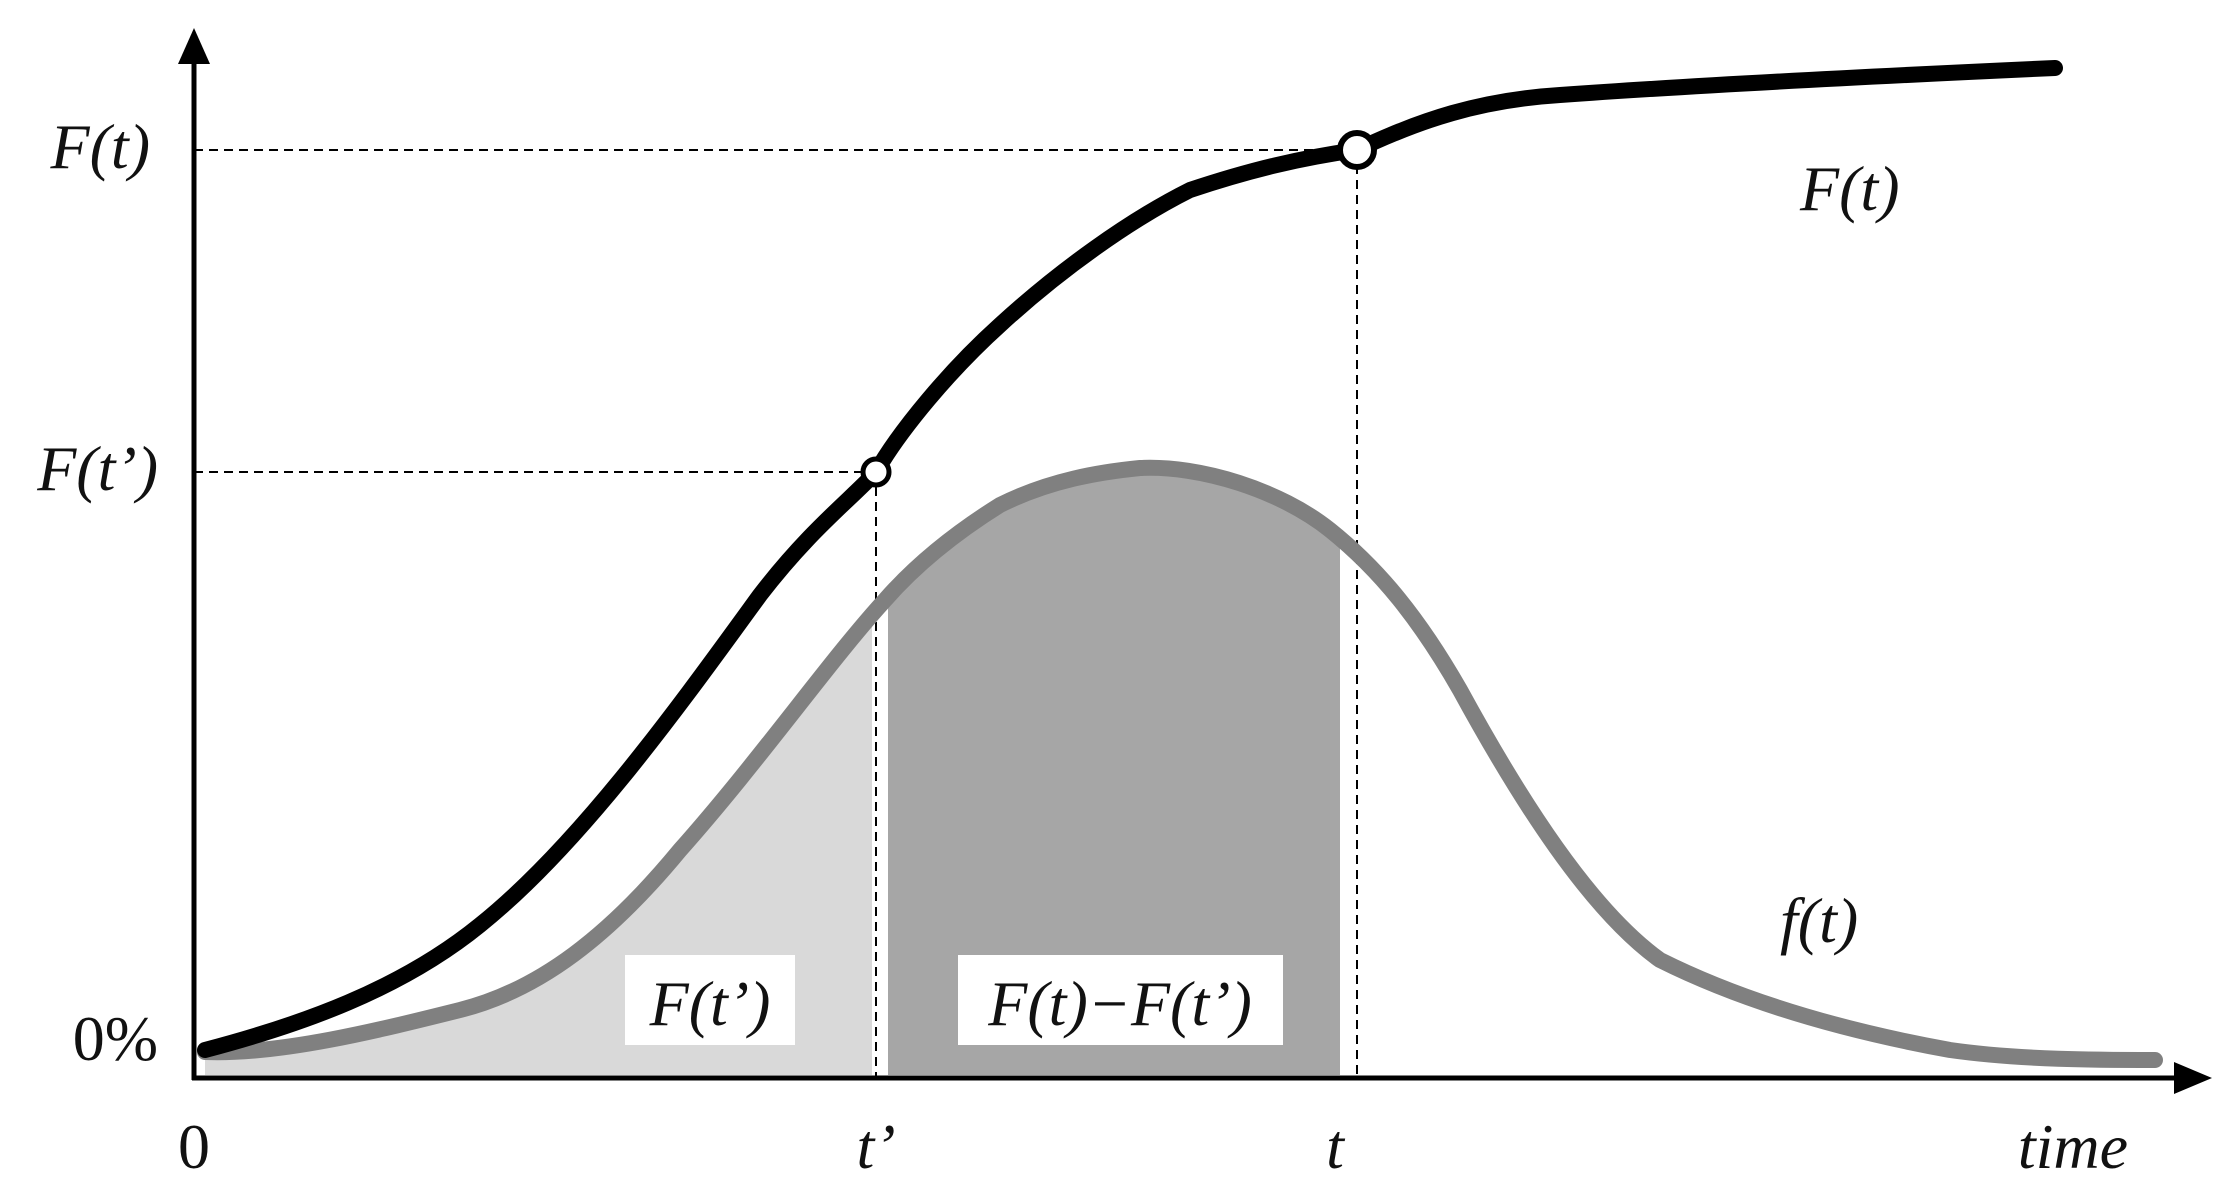  What do you see at coordinates (194, 1146) in the screenshot?
I see `x-label-zero: 0` at bounding box center [194, 1146].